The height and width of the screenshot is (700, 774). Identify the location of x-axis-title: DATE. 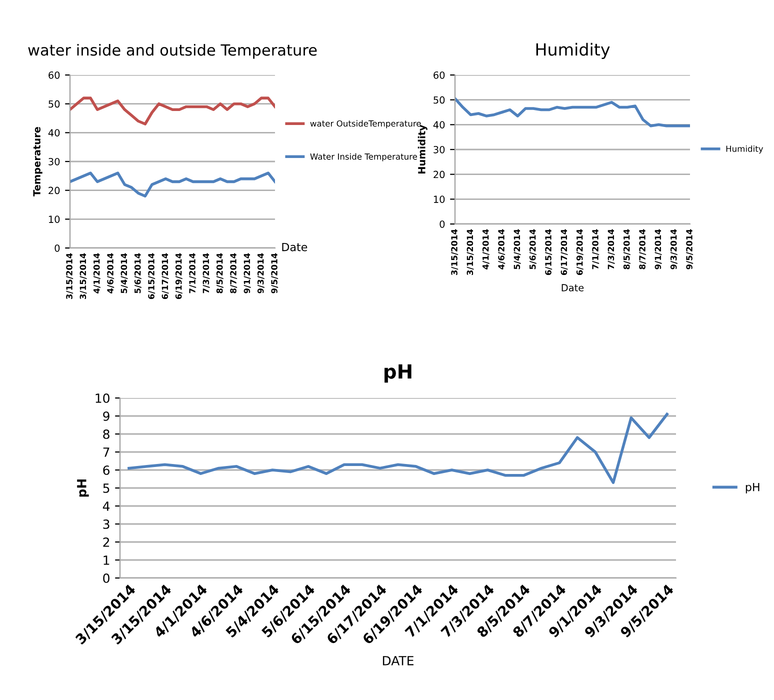
(398, 661).